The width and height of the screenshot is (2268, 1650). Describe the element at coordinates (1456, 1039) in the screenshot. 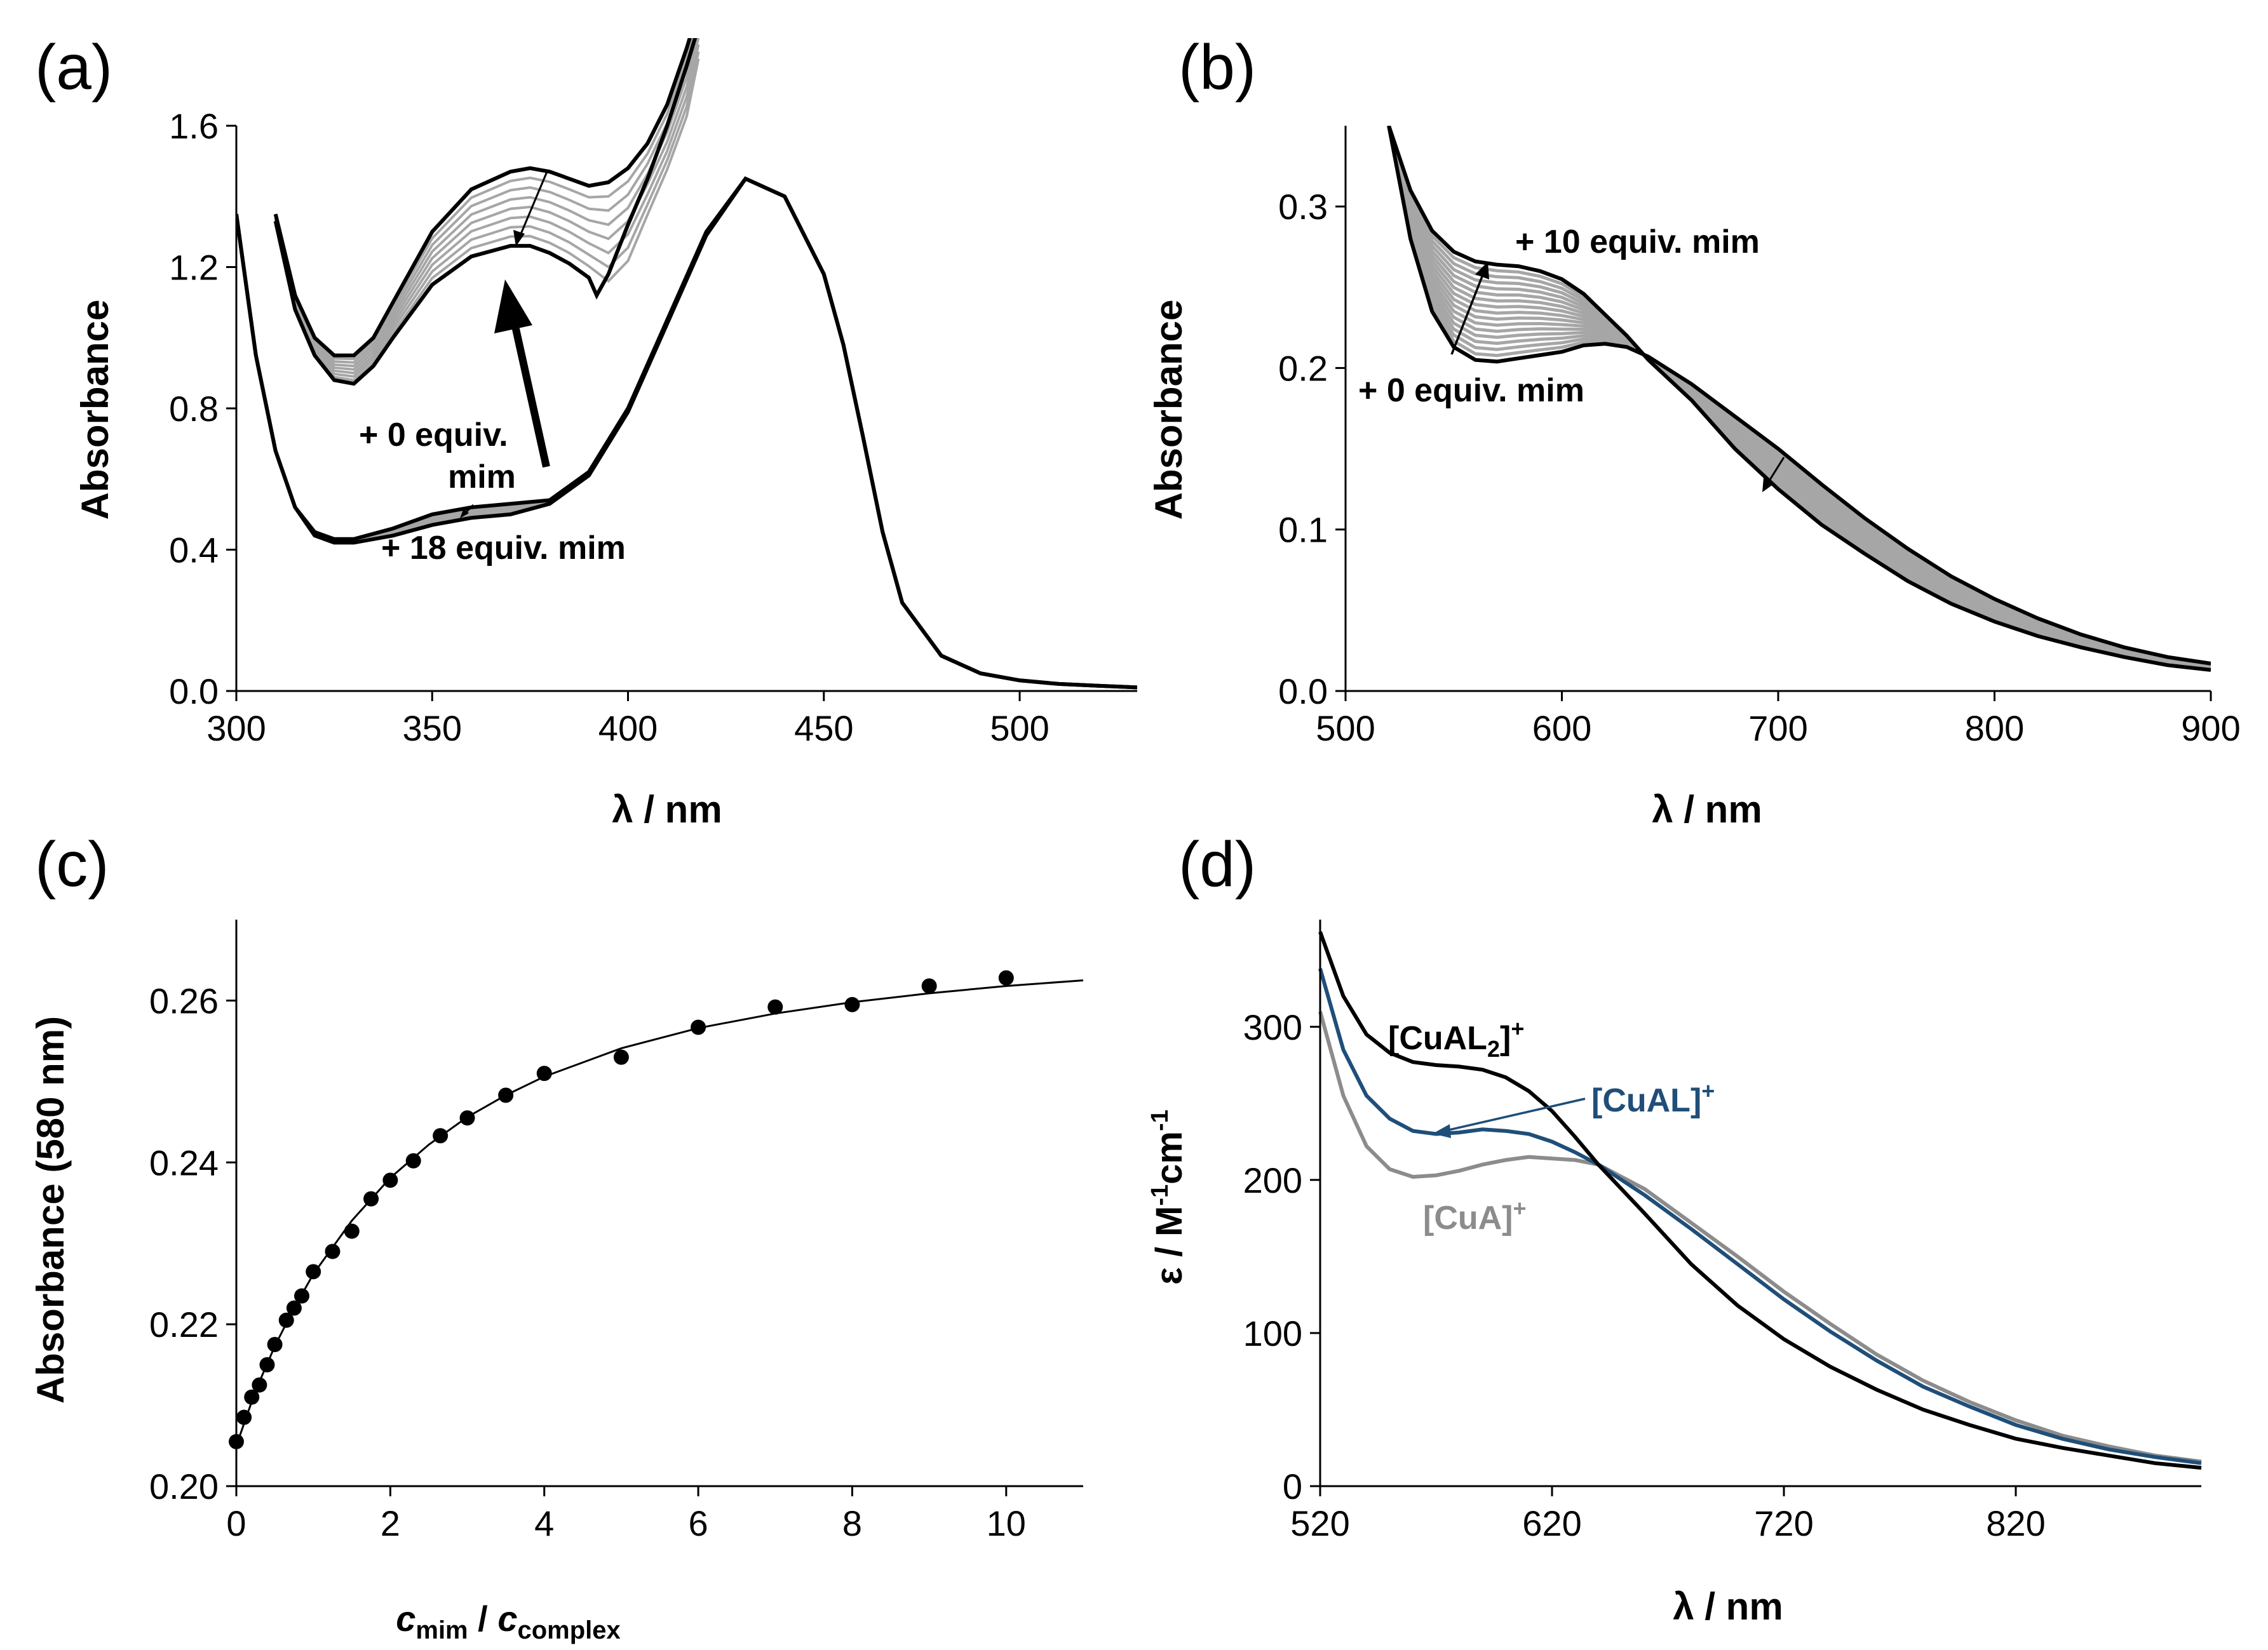

I see `label-cual2: [CuAL2]+` at that location.